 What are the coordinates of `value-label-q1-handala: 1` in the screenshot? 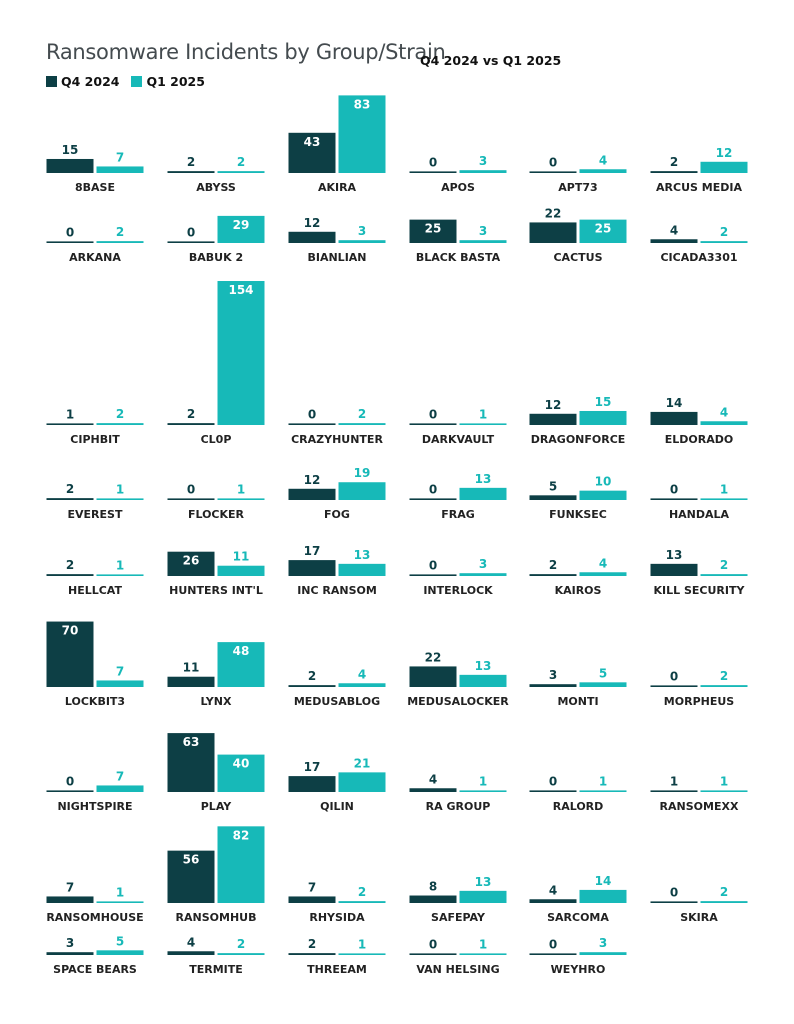 It's located at (724, 489).